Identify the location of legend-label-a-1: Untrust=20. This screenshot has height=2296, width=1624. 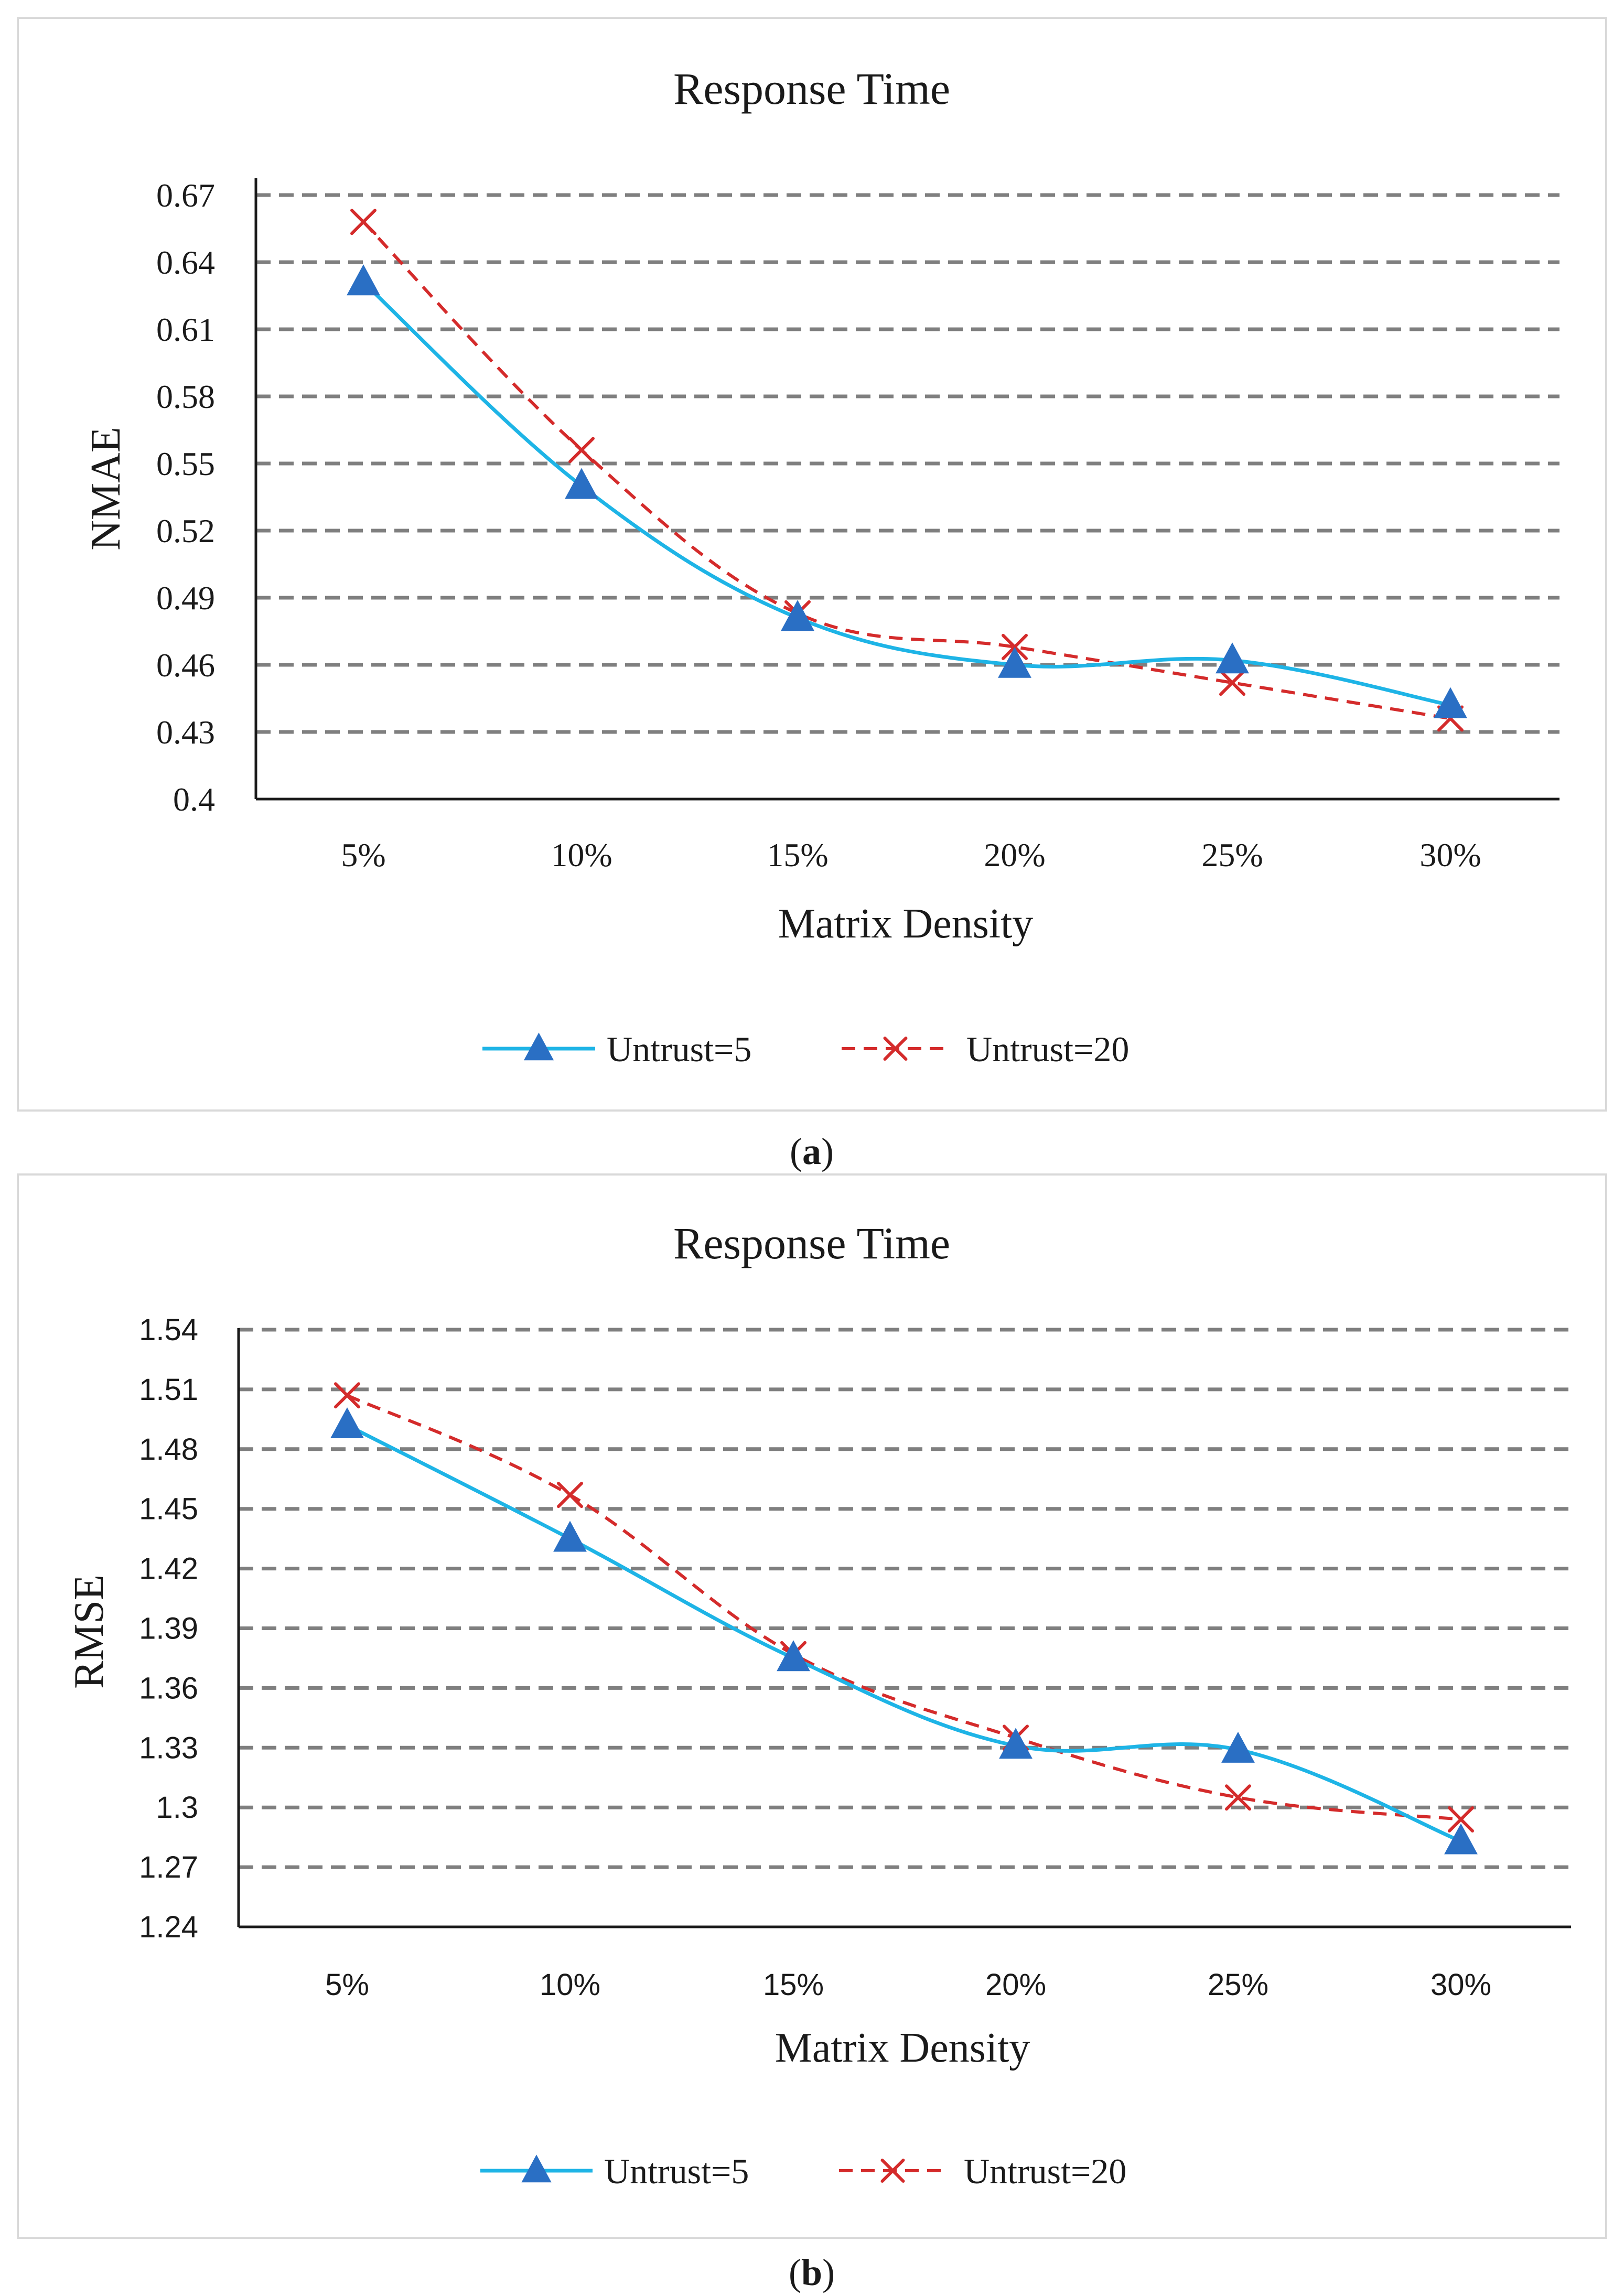
(1047, 1049).